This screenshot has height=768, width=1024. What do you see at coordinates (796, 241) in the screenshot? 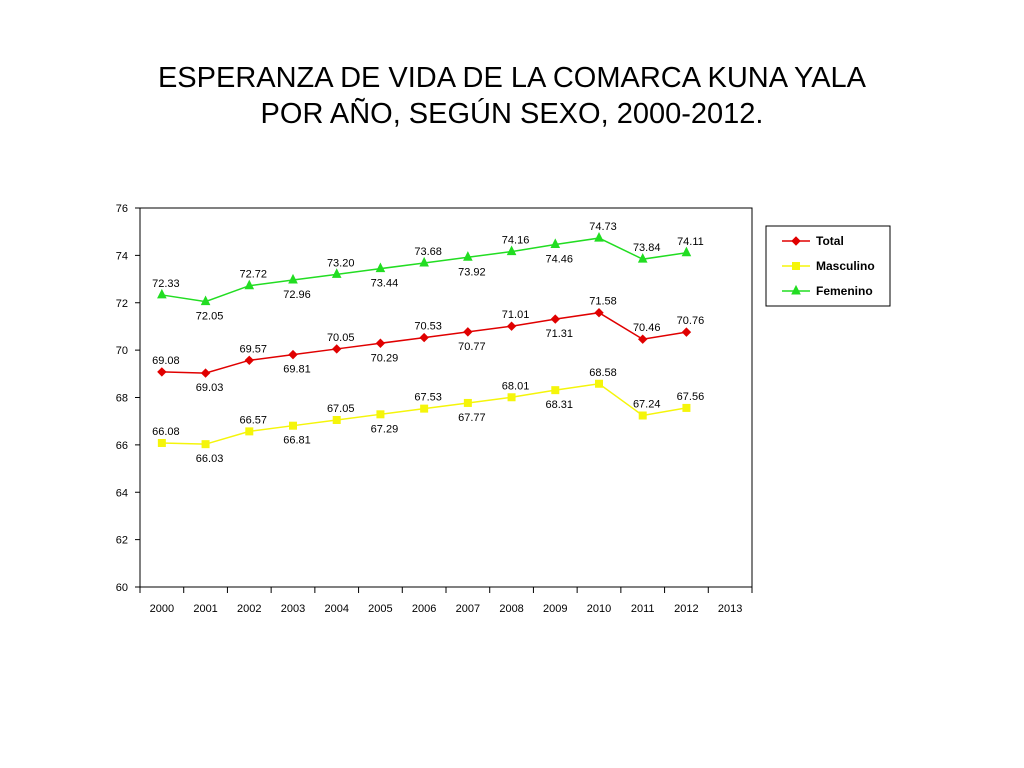
I see `legend-marker-total` at bounding box center [796, 241].